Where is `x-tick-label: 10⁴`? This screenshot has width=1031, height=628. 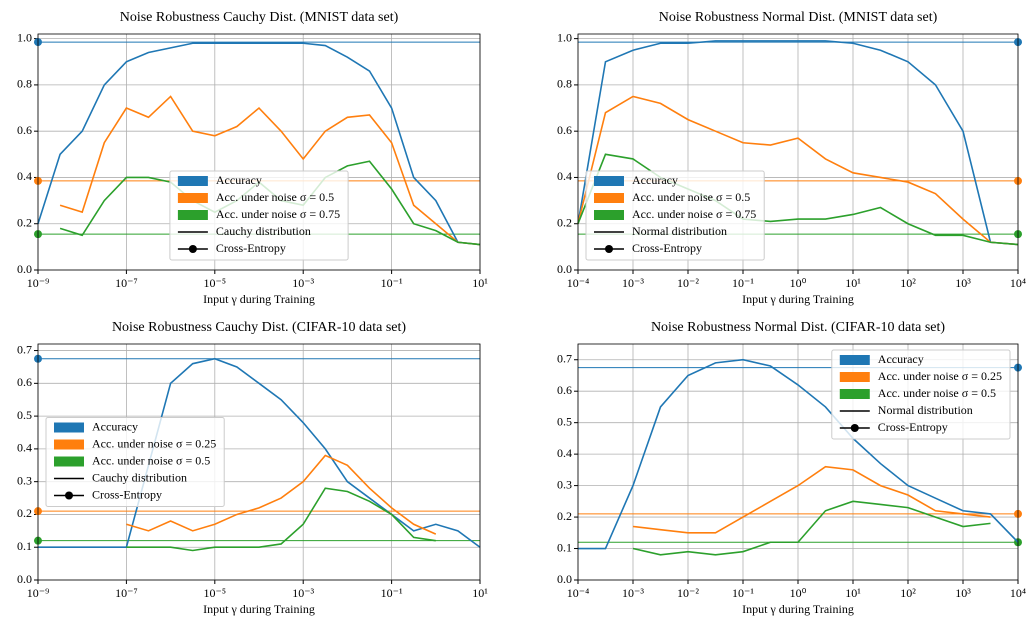 x-tick-label: 10⁴ is located at coordinates (1018, 593).